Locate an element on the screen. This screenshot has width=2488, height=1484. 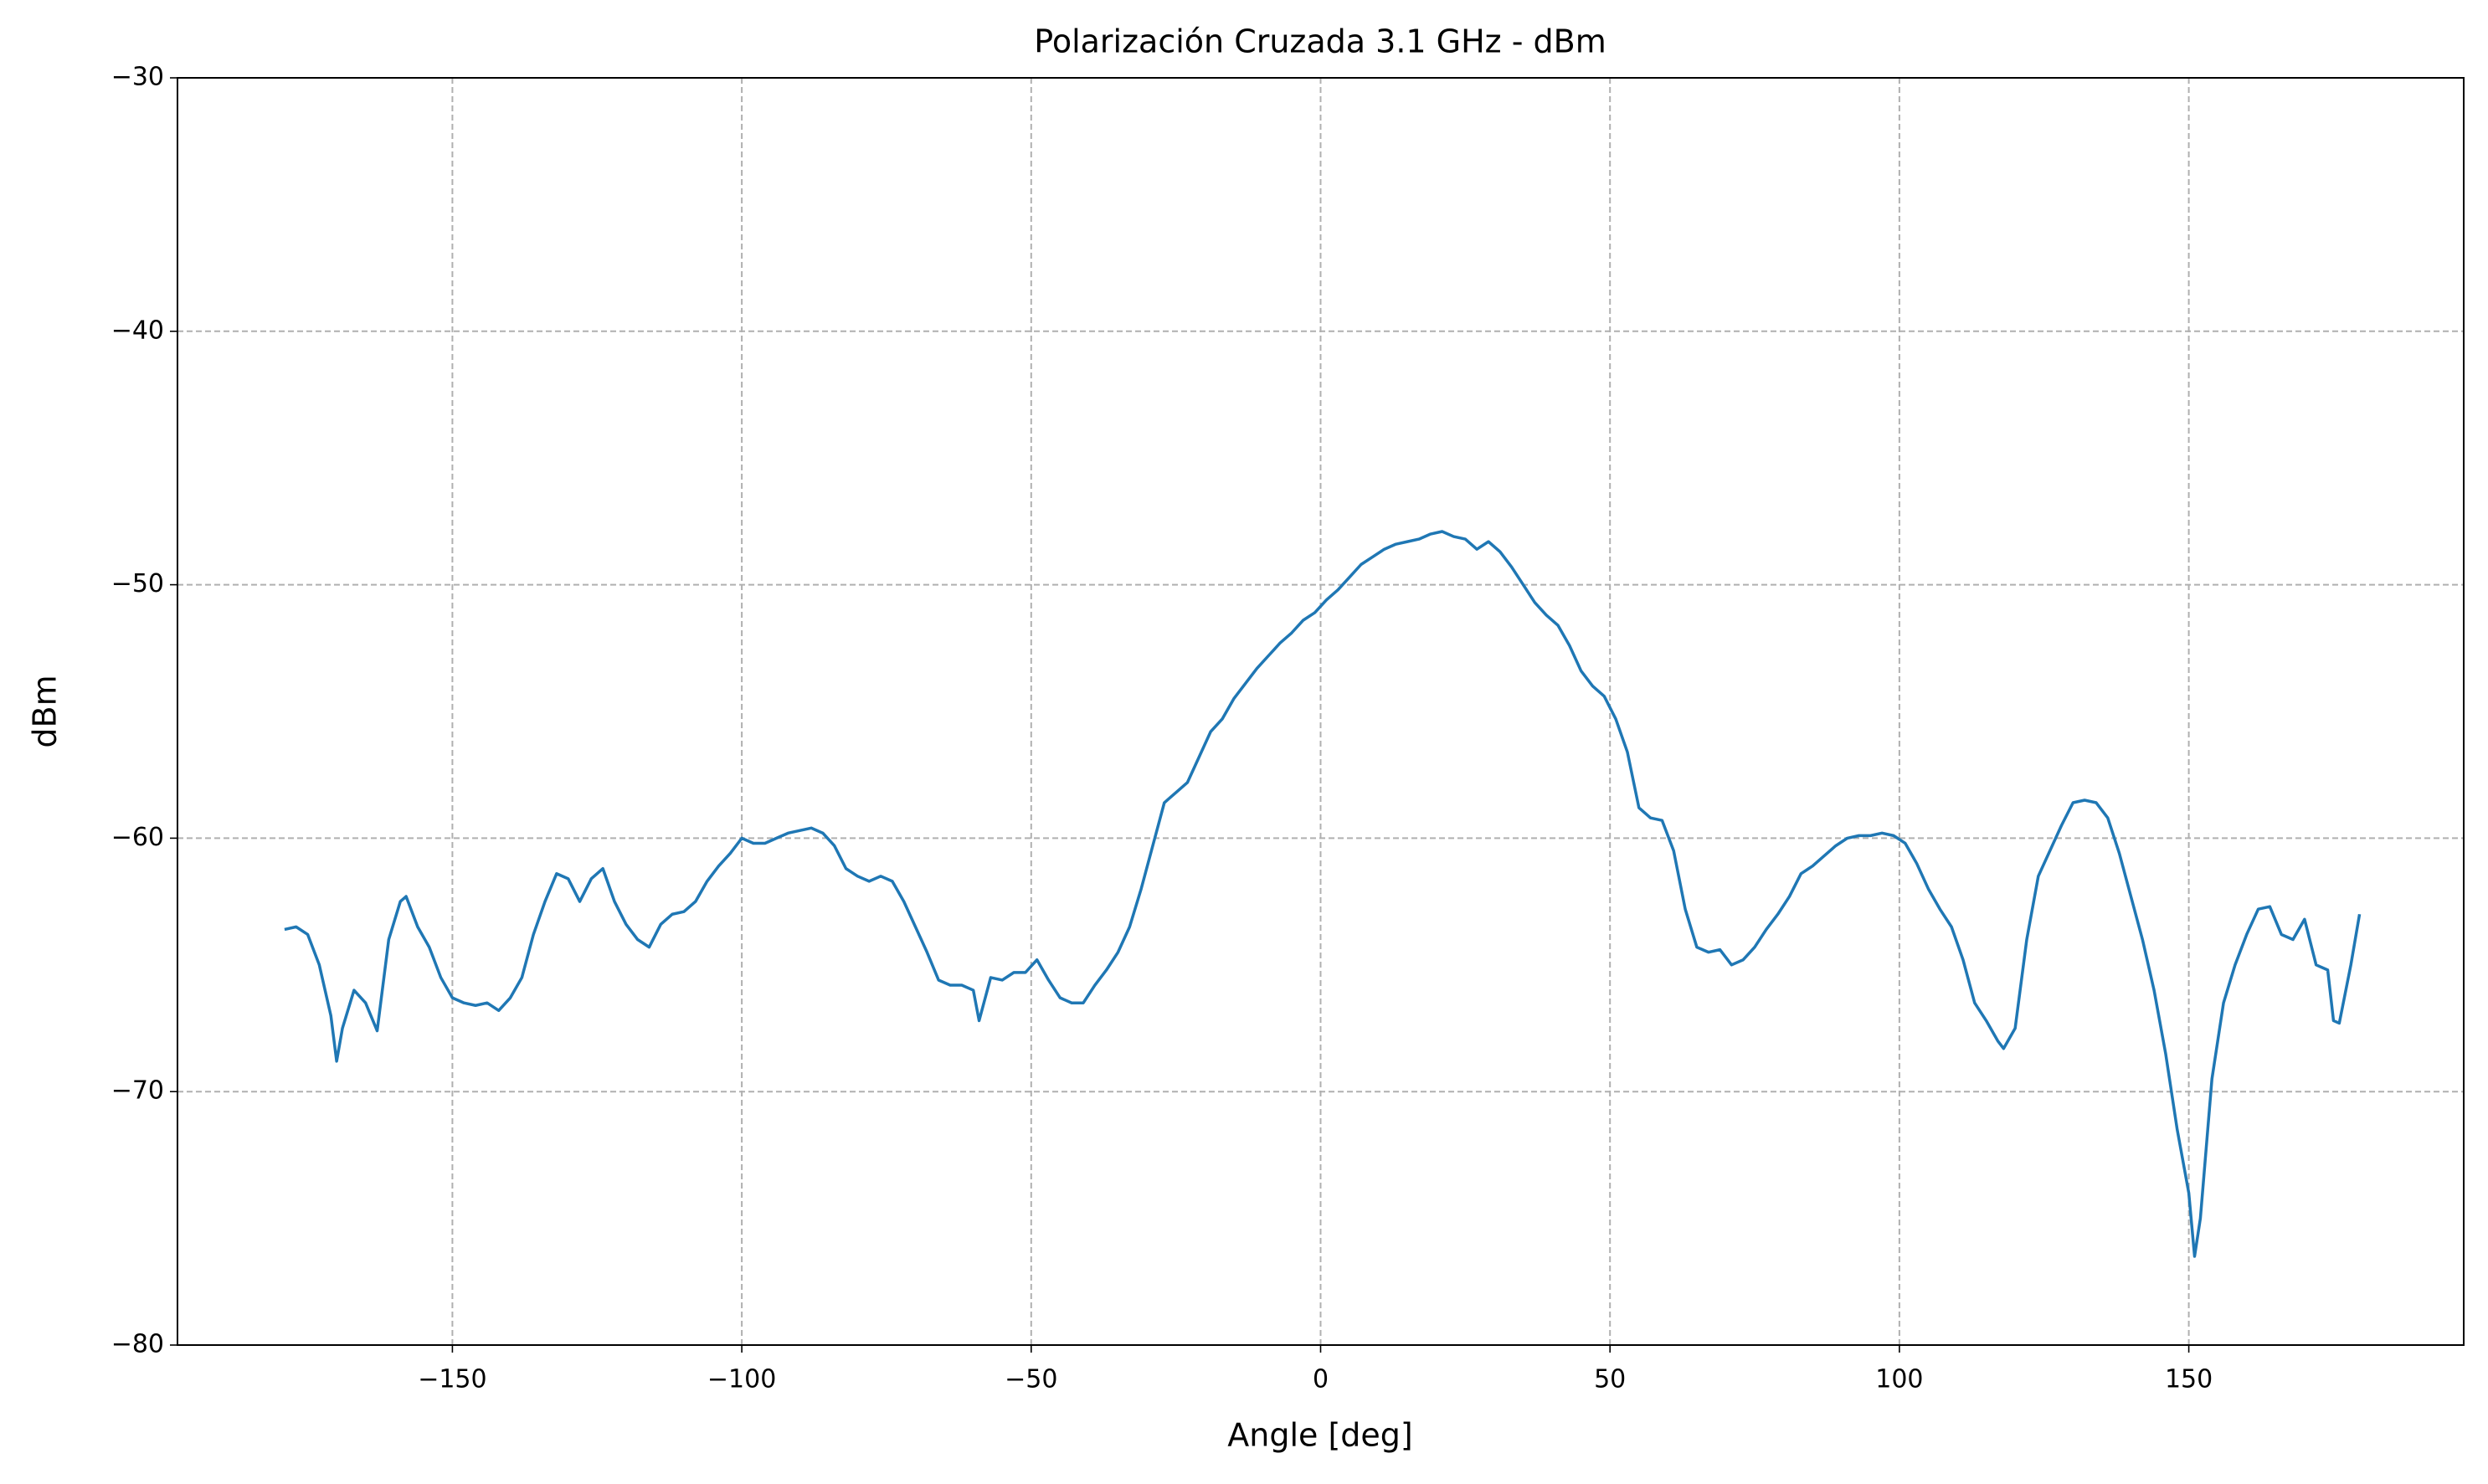
chart-title: Polarización Cruzada 3.1 GHz - dBm is located at coordinates (1320, 42).